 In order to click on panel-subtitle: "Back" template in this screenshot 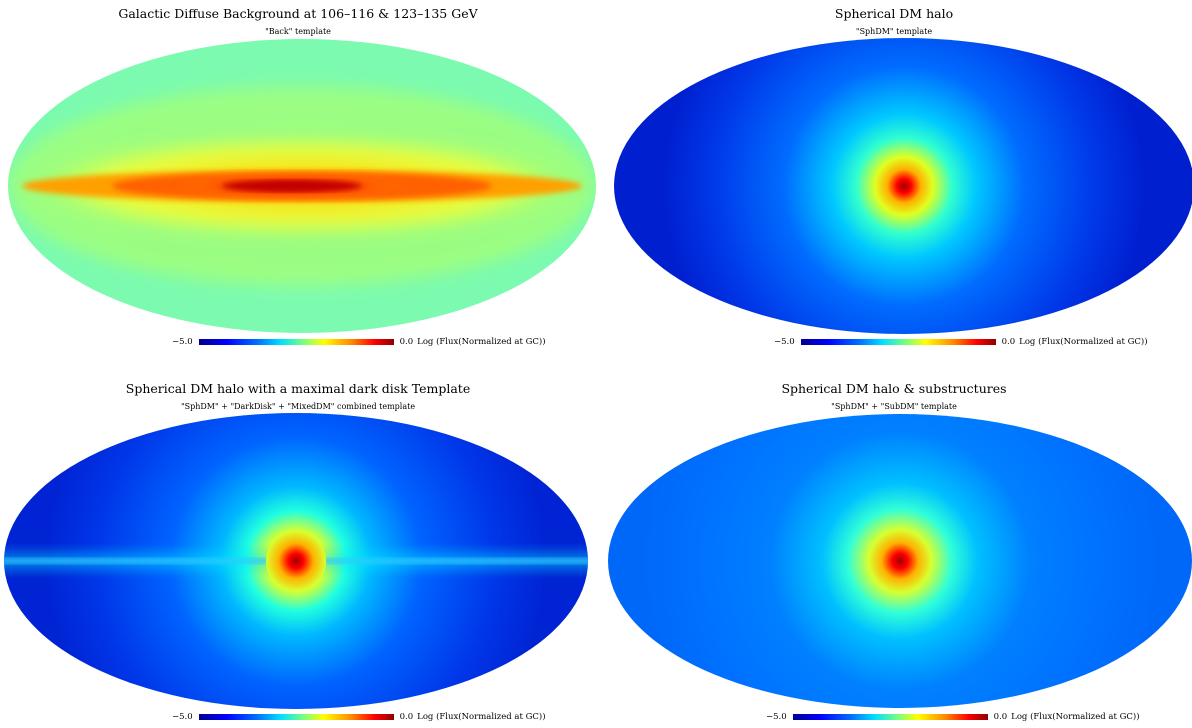, I will do `click(298, 31)`.